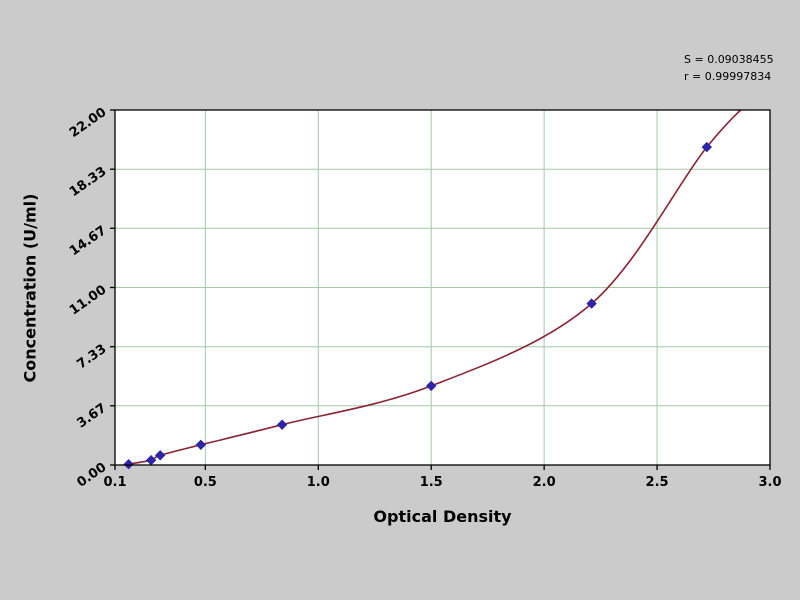 The height and width of the screenshot is (600, 800). What do you see at coordinates (88, 300) in the screenshot?
I see `y-tick-label: 11.00` at bounding box center [88, 300].